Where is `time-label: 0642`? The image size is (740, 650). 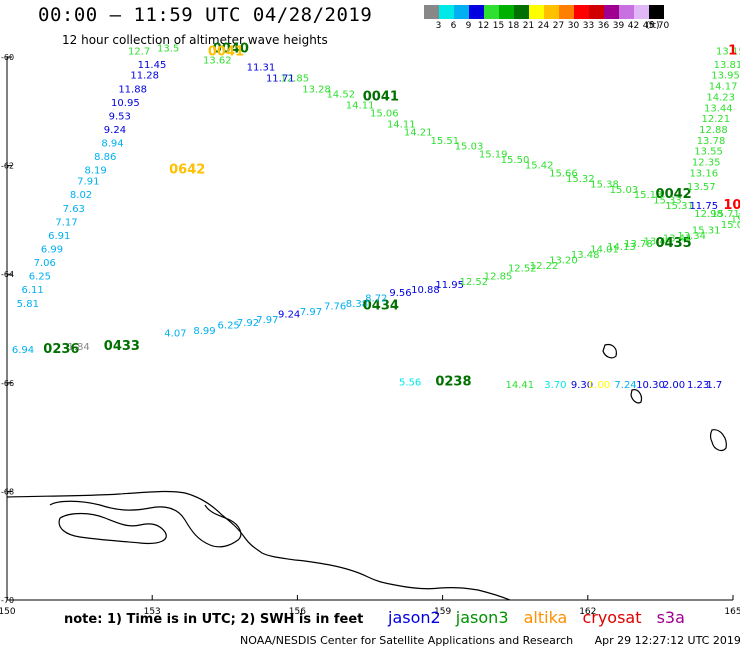
time-label: 0642 is located at coordinates (187, 170).